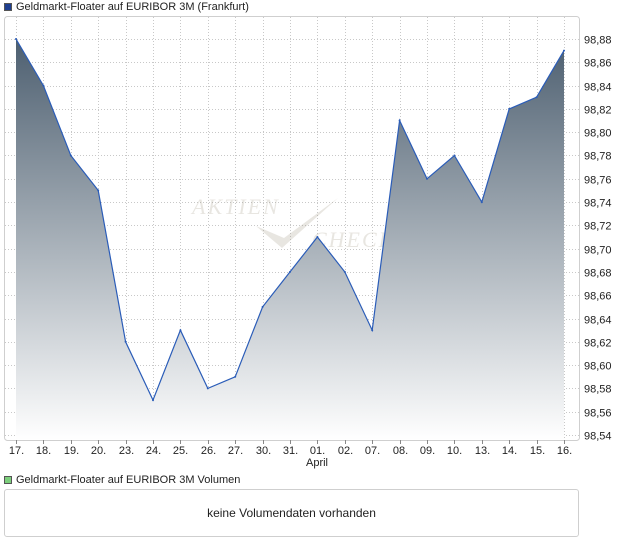 The height and width of the screenshot is (546, 620). I want to click on x-tick-label: 23., so click(126, 451).